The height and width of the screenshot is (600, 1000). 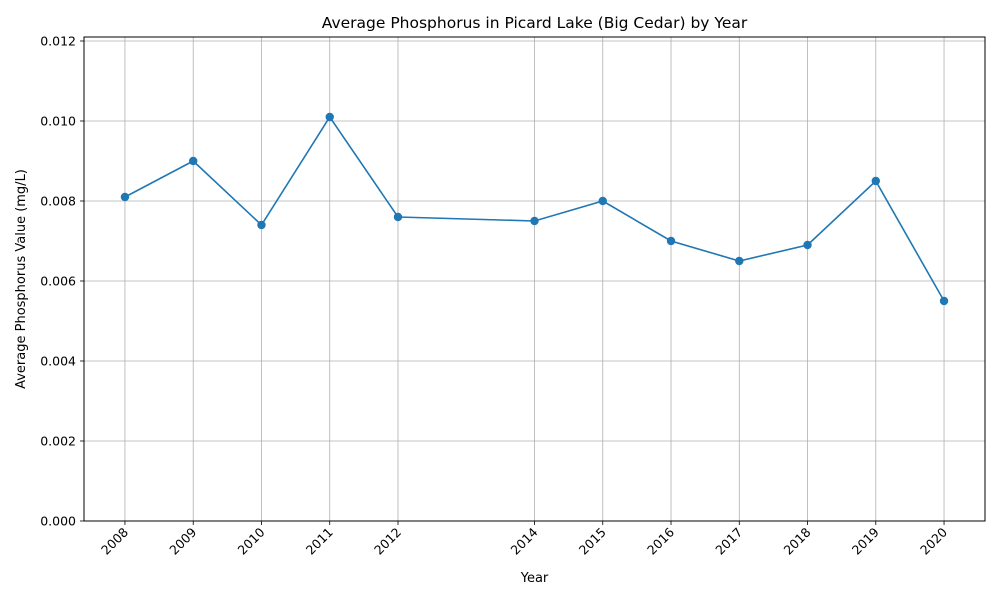 What do you see at coordinates (58, 361) in the screenshot?
I see `y-tick-label: 0.004` at bounding box center [58, 361].